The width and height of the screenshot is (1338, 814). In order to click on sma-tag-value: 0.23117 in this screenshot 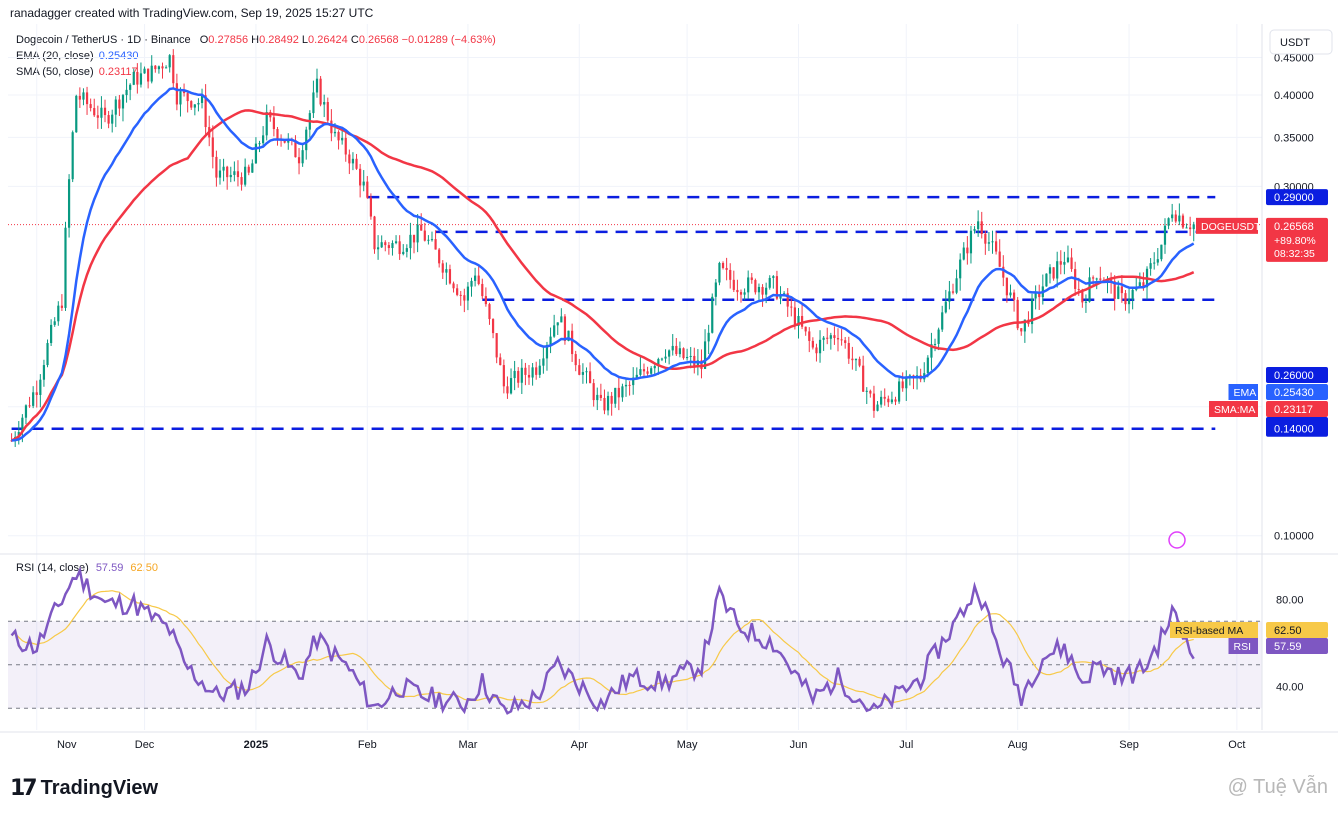, I will do `click(1293, 410)`.